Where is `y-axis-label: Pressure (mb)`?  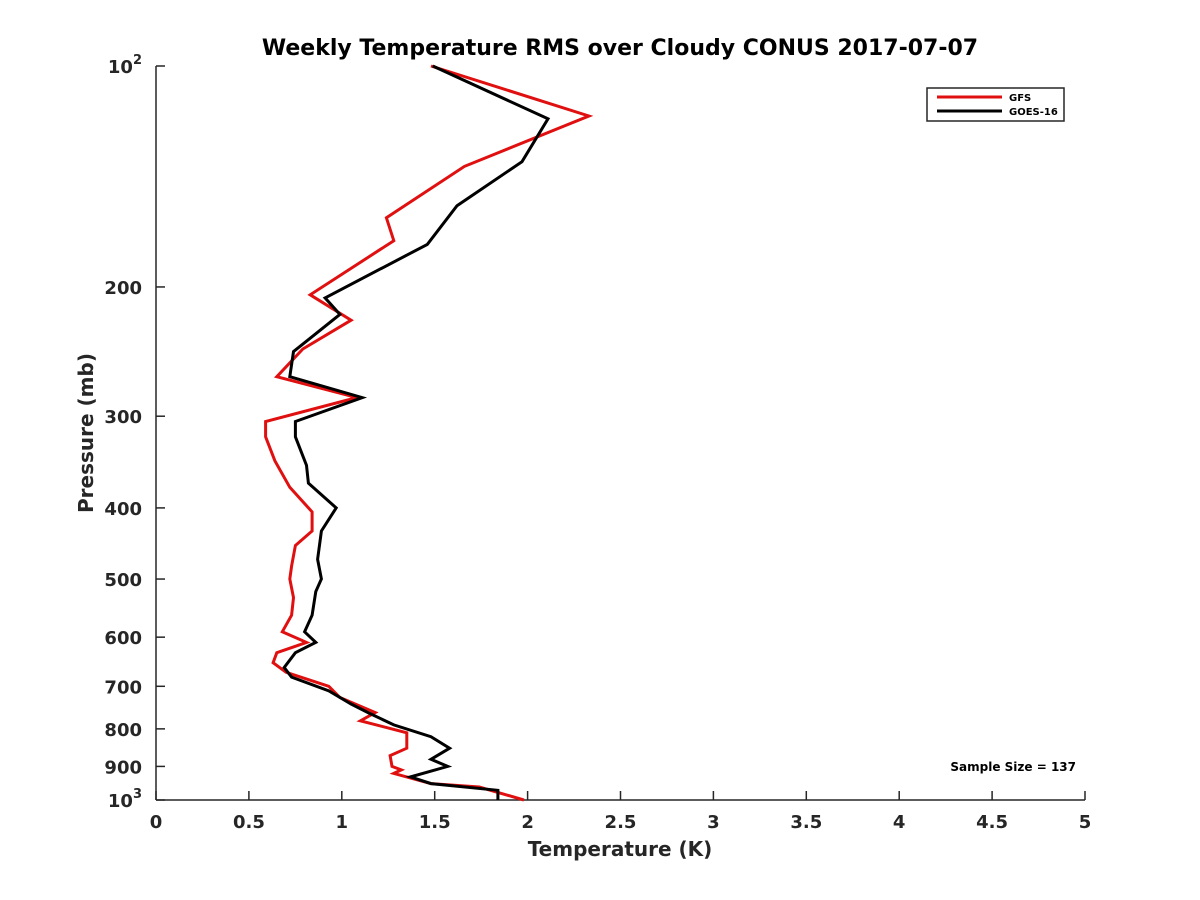 y-axis-label: Pressure (mb) is located at coordinates (86, 433).